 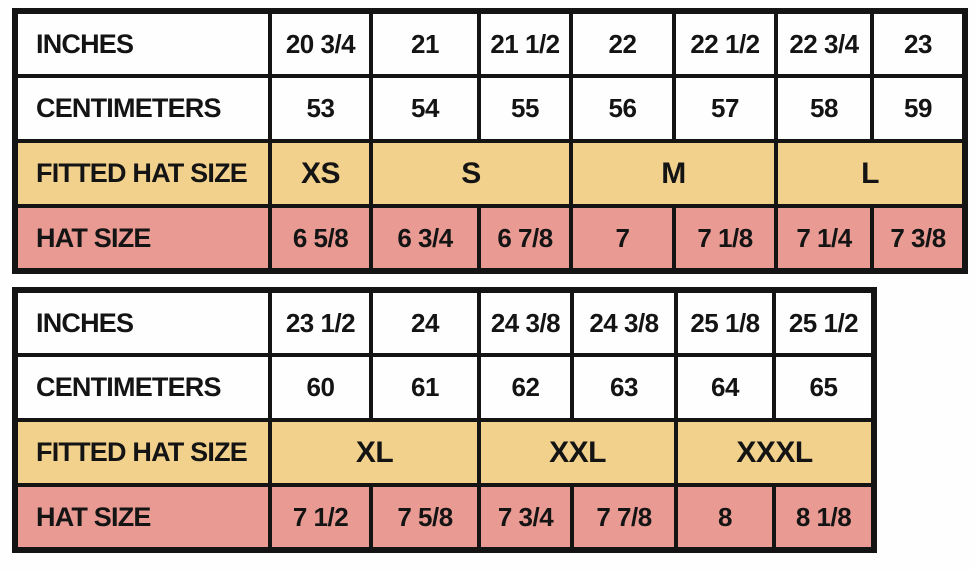 I want to click on hat-size-value: 7, so click(x=622, y=238).